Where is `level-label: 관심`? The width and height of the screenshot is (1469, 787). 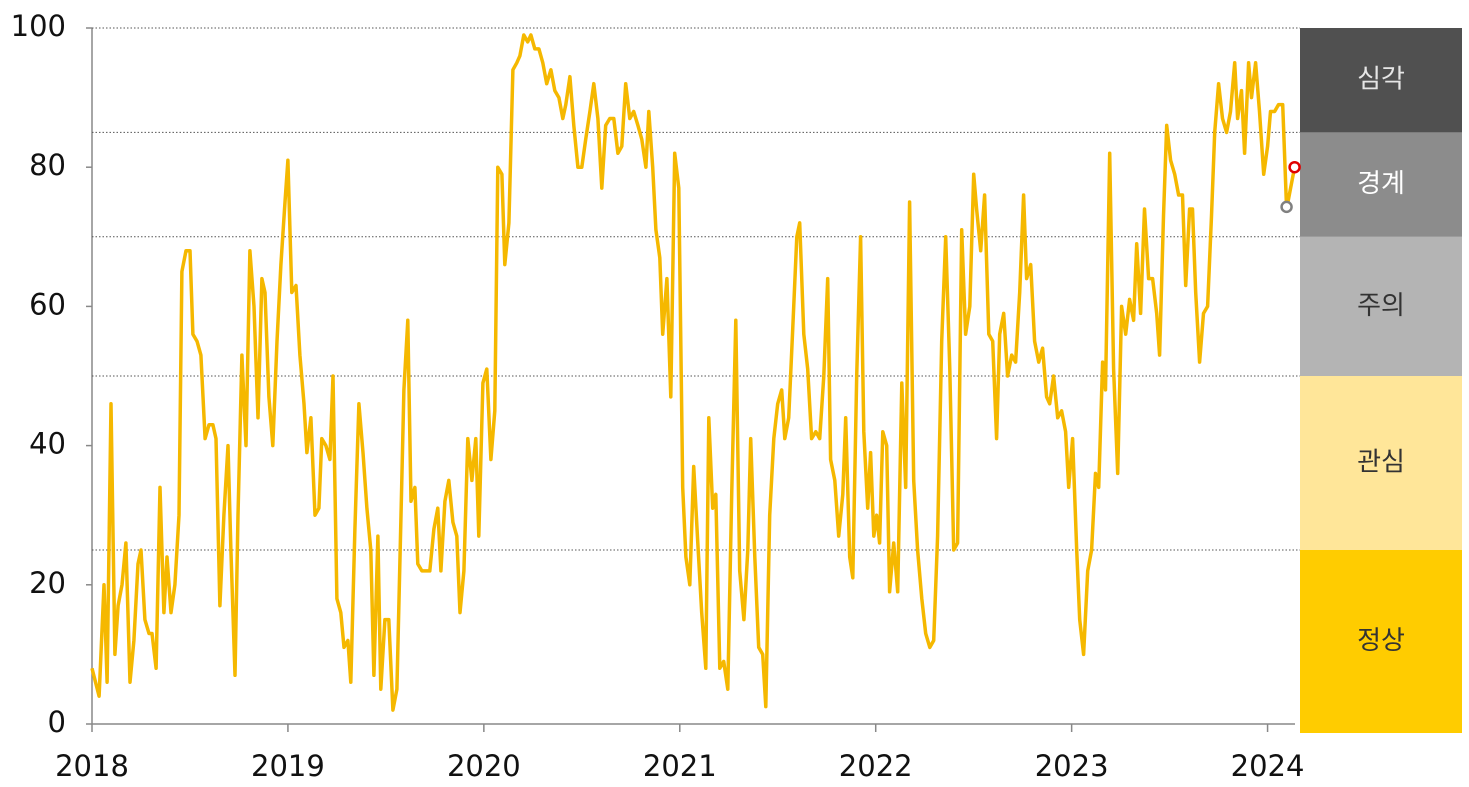
level-label: 관심 is located at coordinates (1381, 463).